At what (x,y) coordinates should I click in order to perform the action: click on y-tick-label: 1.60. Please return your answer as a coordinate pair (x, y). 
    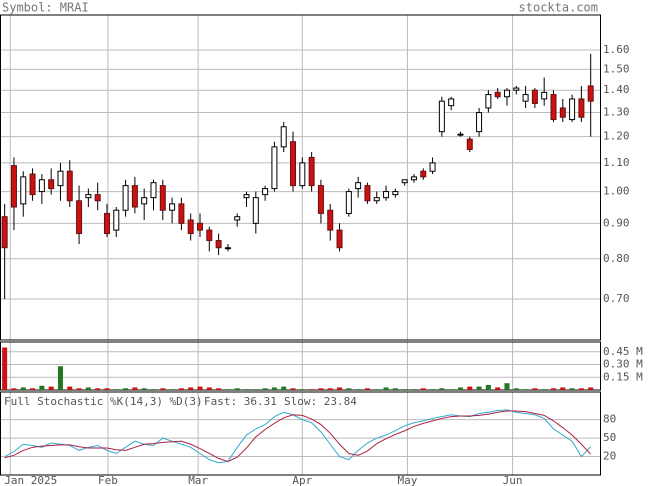
    Looking at the image, I should click on (616, 49).